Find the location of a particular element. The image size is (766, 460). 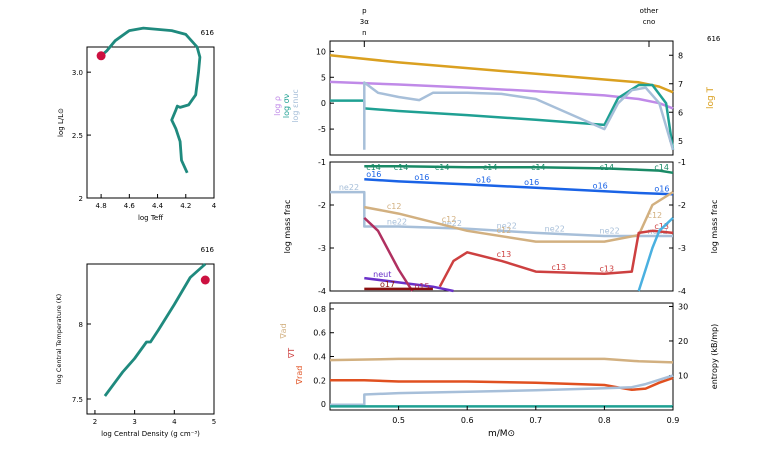

profile-top-y2-tick-label: 8 is located at coordinates (680, 55).